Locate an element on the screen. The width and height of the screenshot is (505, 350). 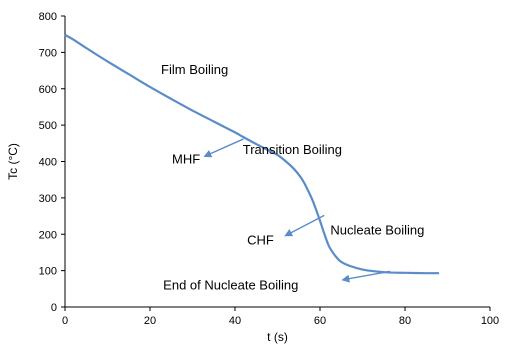
y-tick-label: 0 is located at coordinates (54, 308).